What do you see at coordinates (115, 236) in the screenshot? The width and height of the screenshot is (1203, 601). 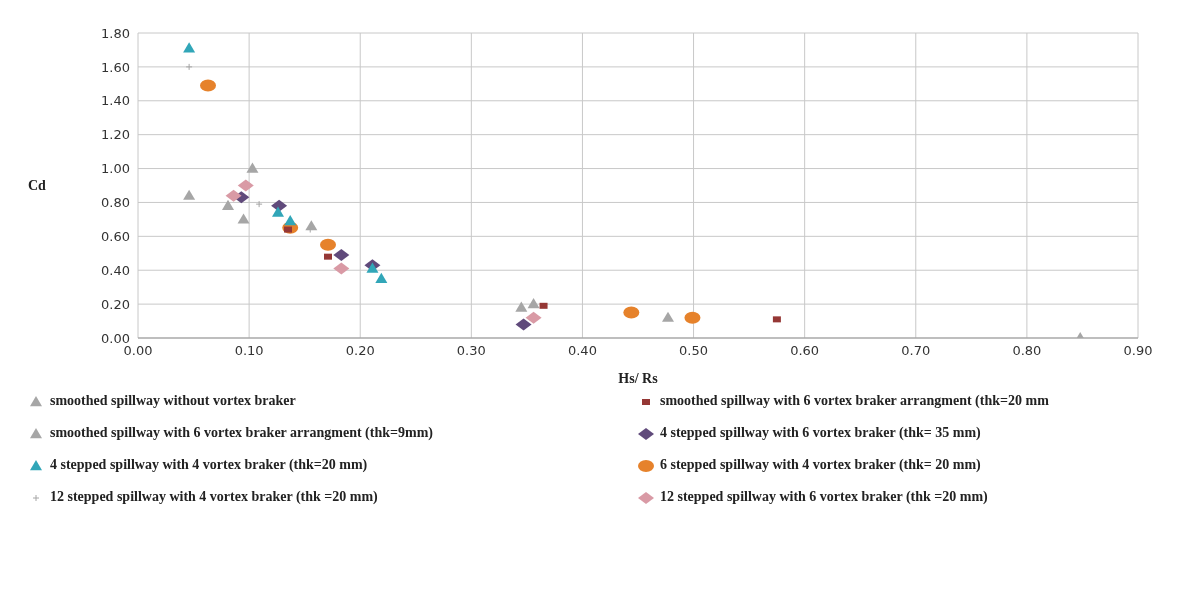 I see `y-tick-label: 0.60` at bounding box center [115, 236].